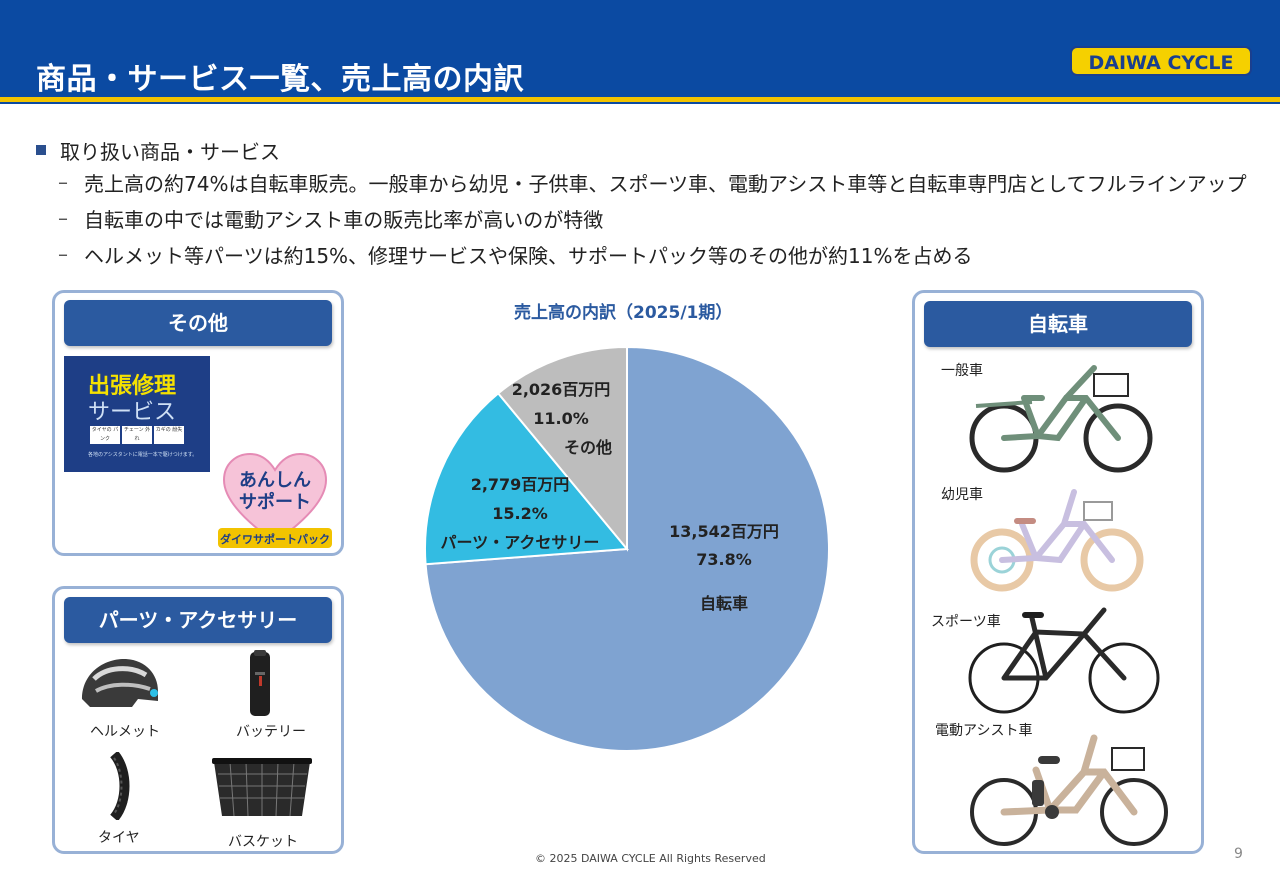 The image size is (1280, 886). I want to click on helmet-caption: ヘルメット, so click(125, 732).